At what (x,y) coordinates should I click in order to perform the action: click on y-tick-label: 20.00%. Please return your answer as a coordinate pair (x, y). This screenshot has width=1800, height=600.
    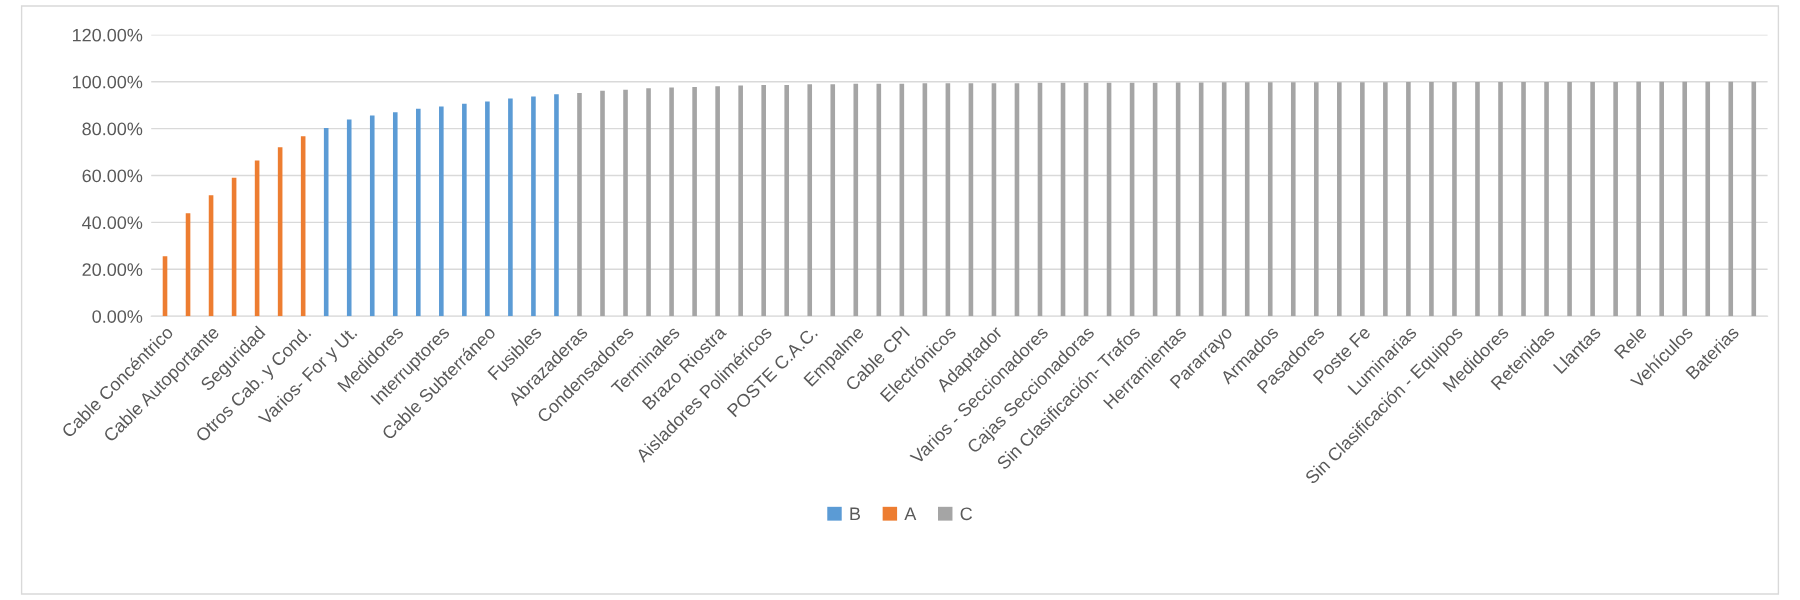
    Looking at the image, I should click on (112, 270).